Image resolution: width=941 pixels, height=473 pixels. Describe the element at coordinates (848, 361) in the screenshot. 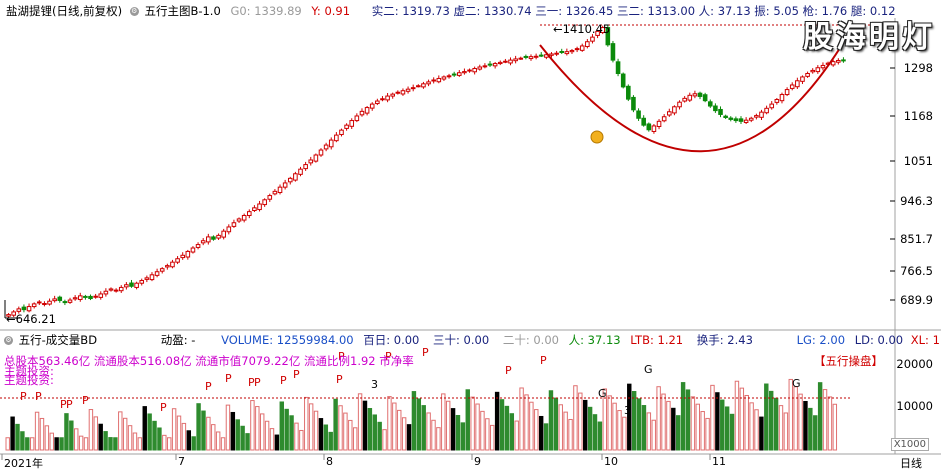

I see `wuxing-badge: 【五行操盘】` at that location.